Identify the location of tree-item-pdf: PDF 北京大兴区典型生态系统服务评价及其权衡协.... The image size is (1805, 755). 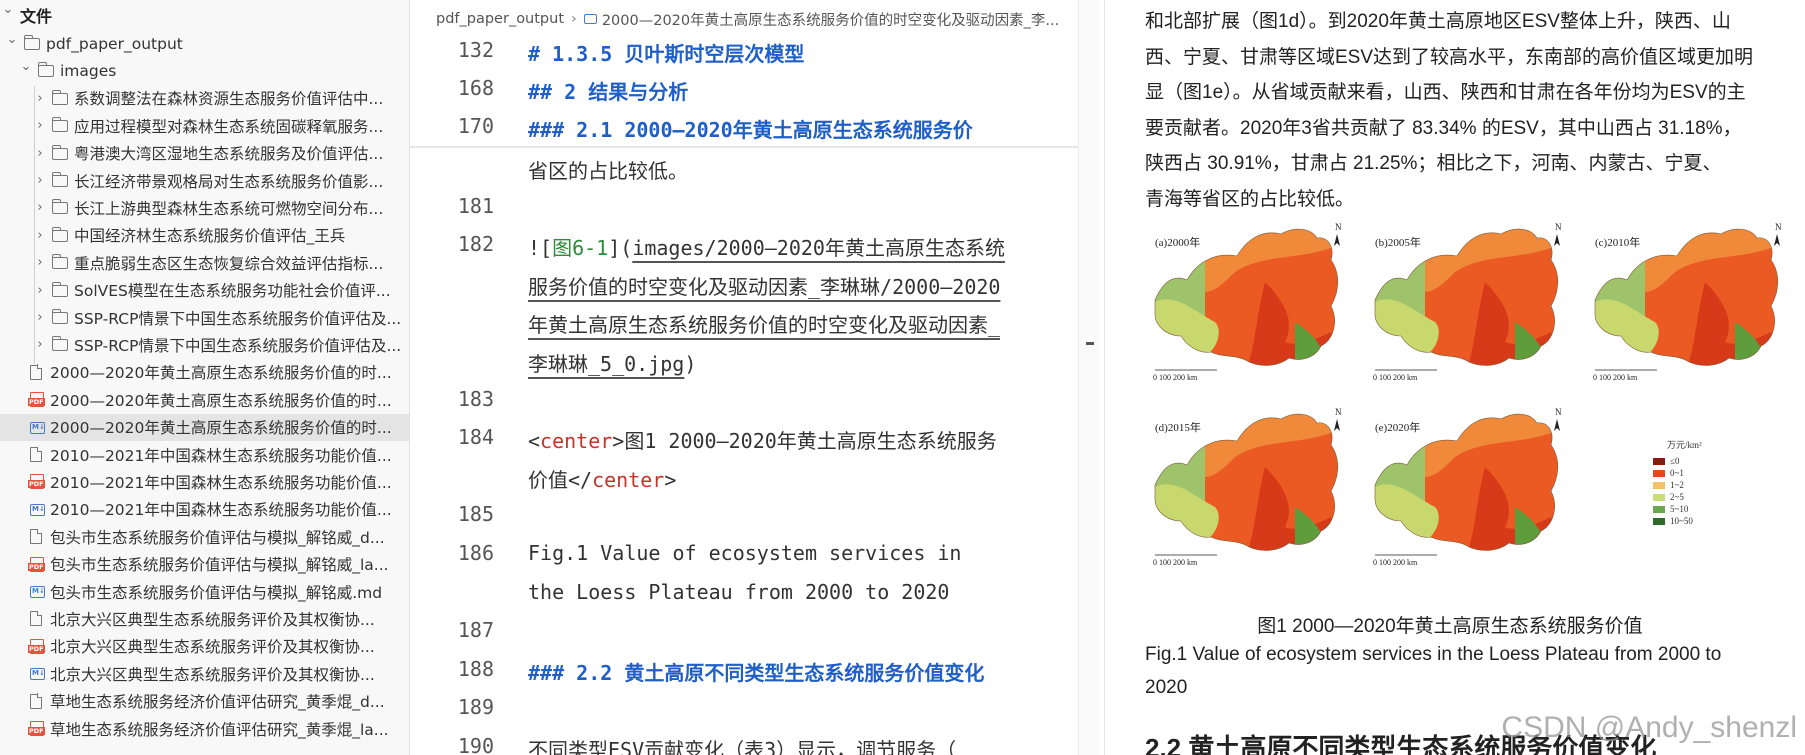
(204, 646).